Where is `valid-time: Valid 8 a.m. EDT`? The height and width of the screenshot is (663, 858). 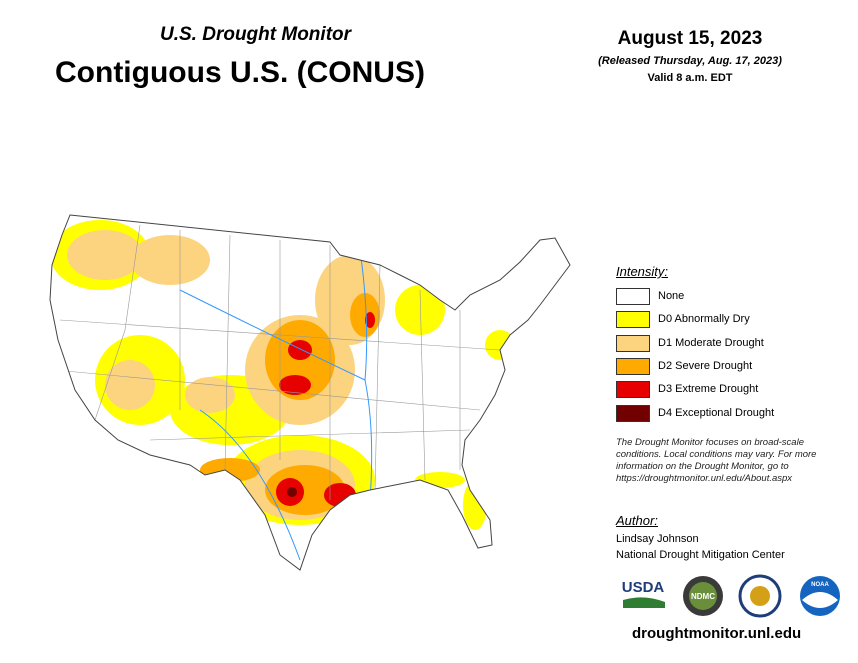 valid-time: Valid 8 a.m. EDT is located at coordinates (690, 78).